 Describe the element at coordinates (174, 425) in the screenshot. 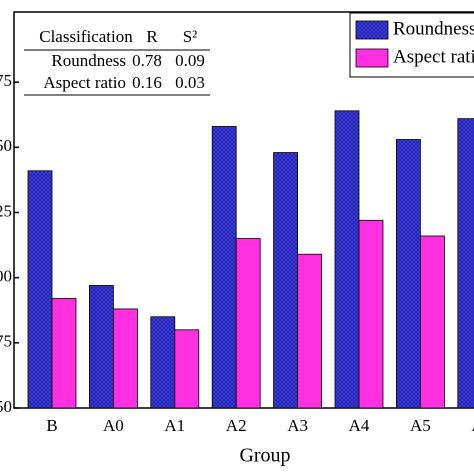

I see `x-tick-label: A1` at that location.